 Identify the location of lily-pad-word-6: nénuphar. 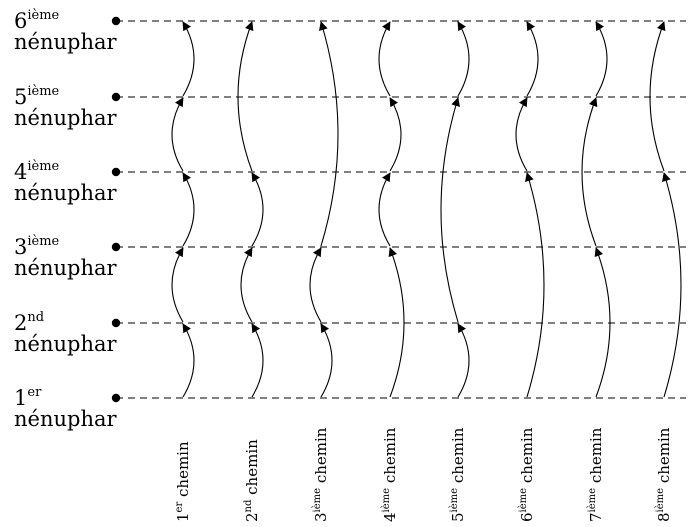
(65, 42).